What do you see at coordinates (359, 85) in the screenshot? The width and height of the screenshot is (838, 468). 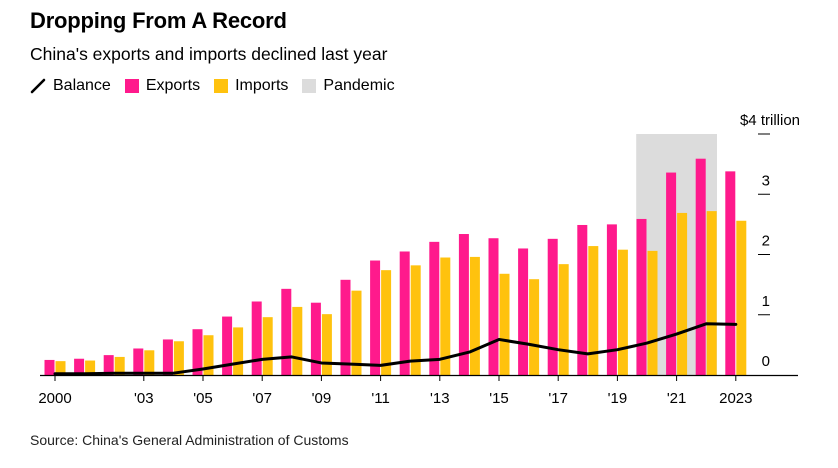 I see `legend-label-pandemic: Pandemic` at bounding box center [359, 85].